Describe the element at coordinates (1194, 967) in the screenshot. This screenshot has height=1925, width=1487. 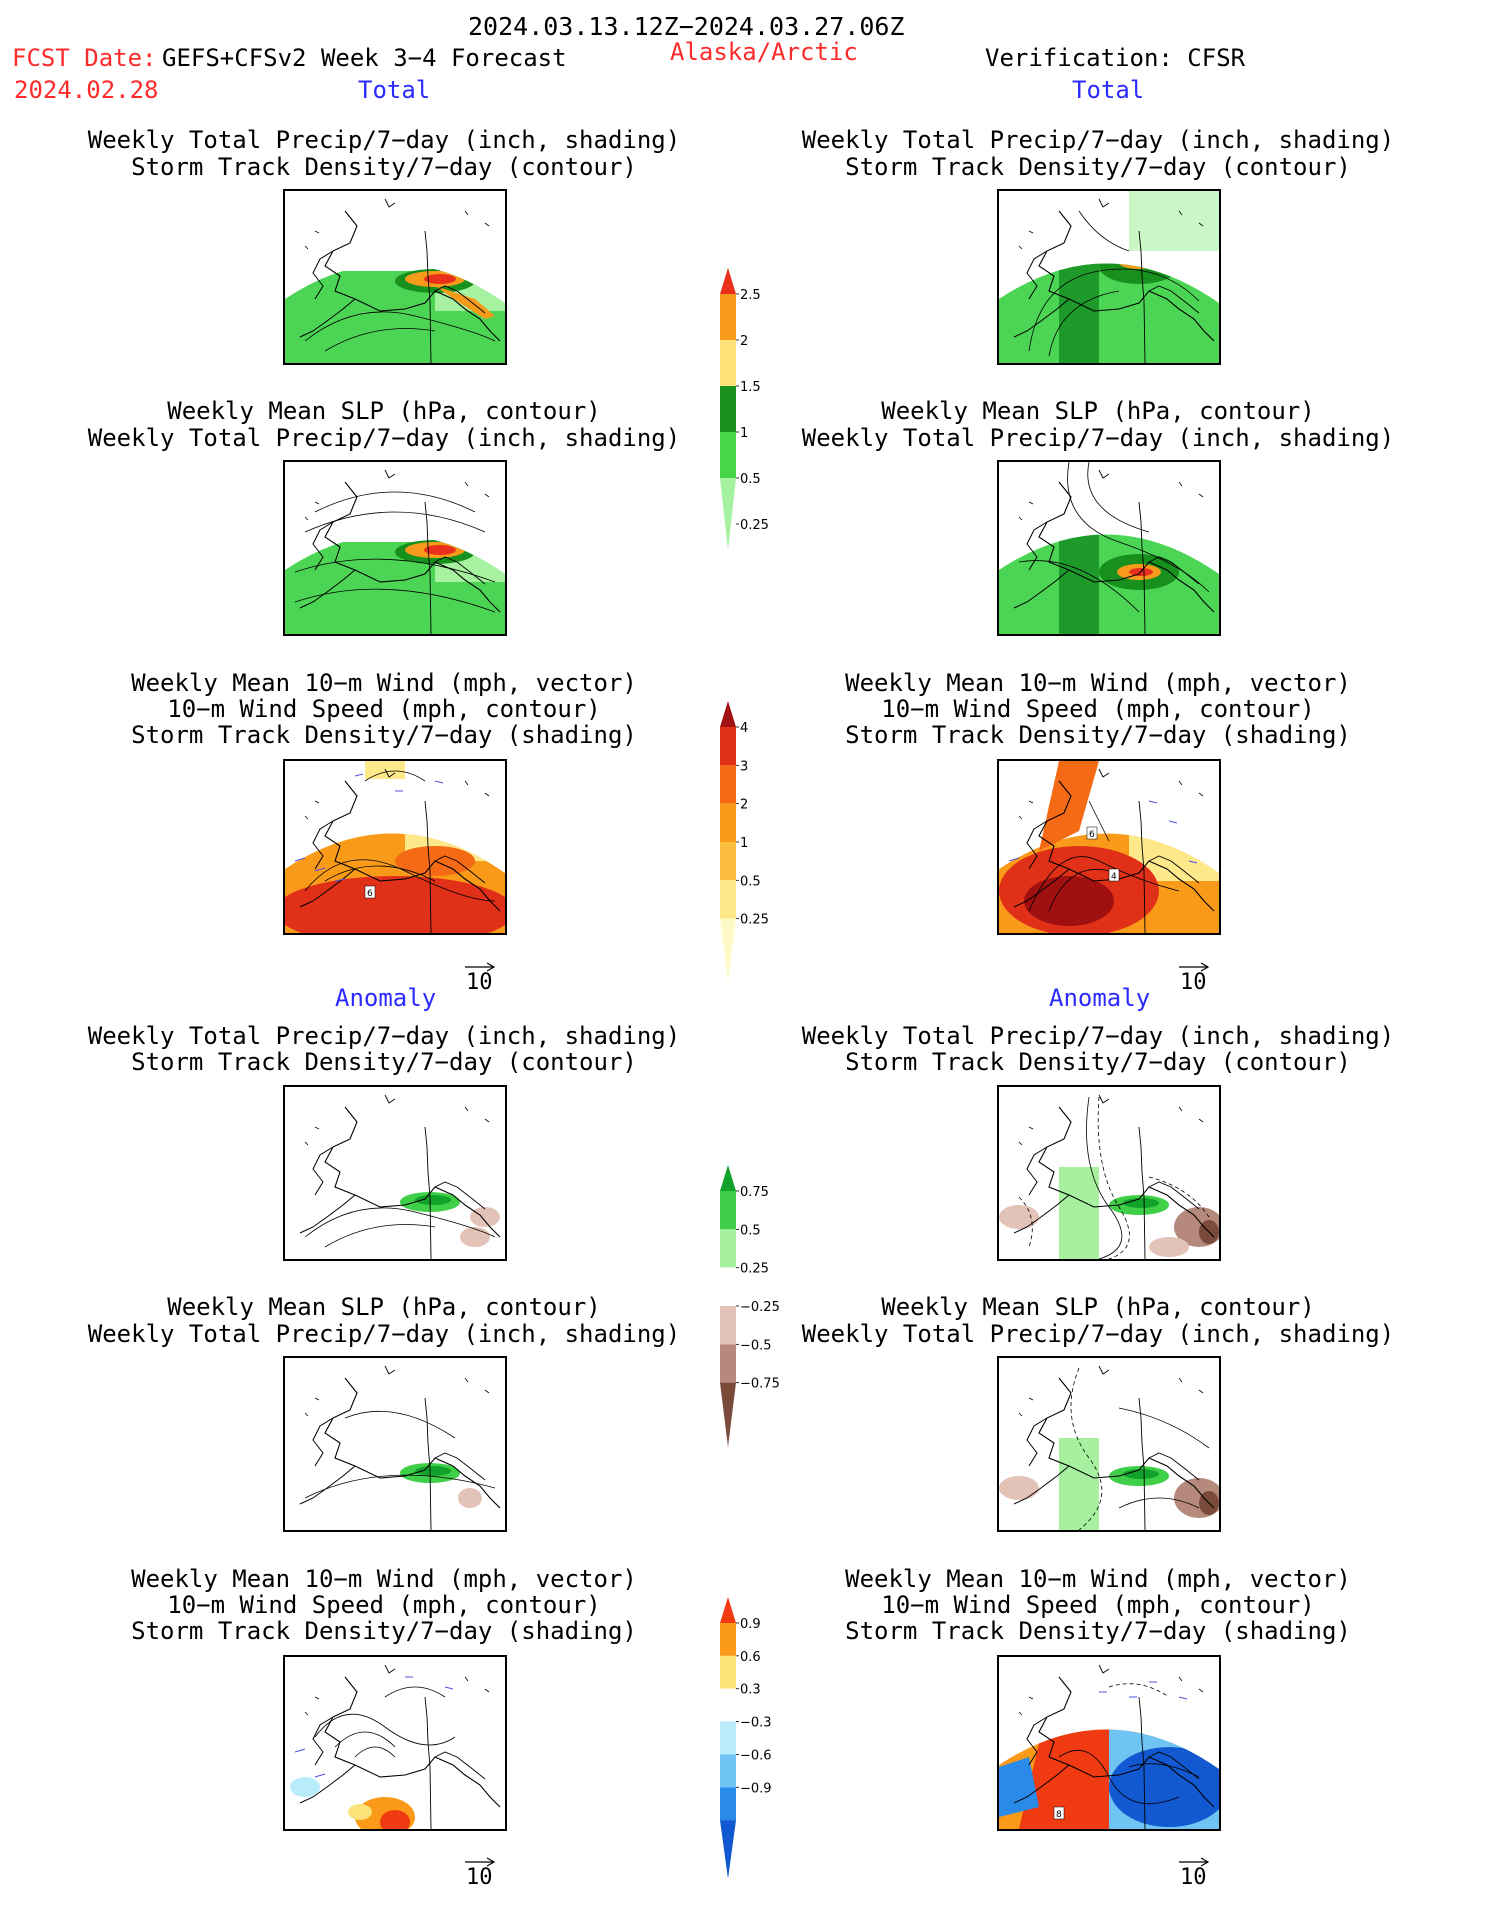
I see `vector-reference-total-right` at that location.